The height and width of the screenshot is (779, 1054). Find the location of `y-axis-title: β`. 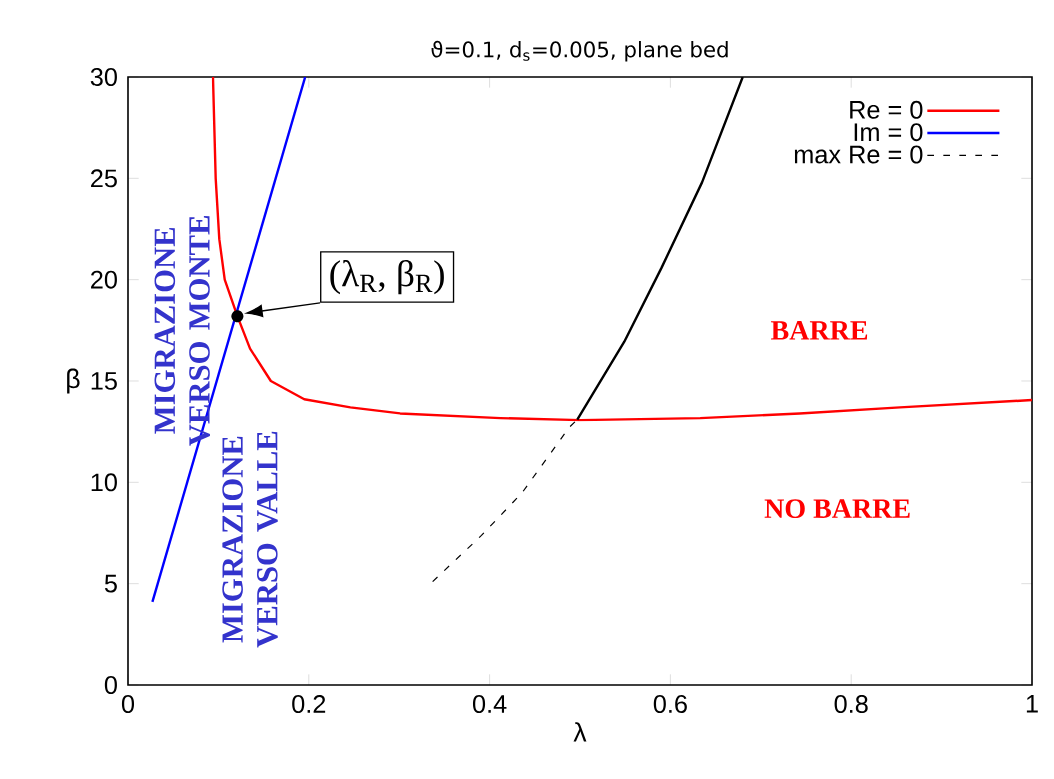

y-axis-title: β is located at coordinates (73, 381).